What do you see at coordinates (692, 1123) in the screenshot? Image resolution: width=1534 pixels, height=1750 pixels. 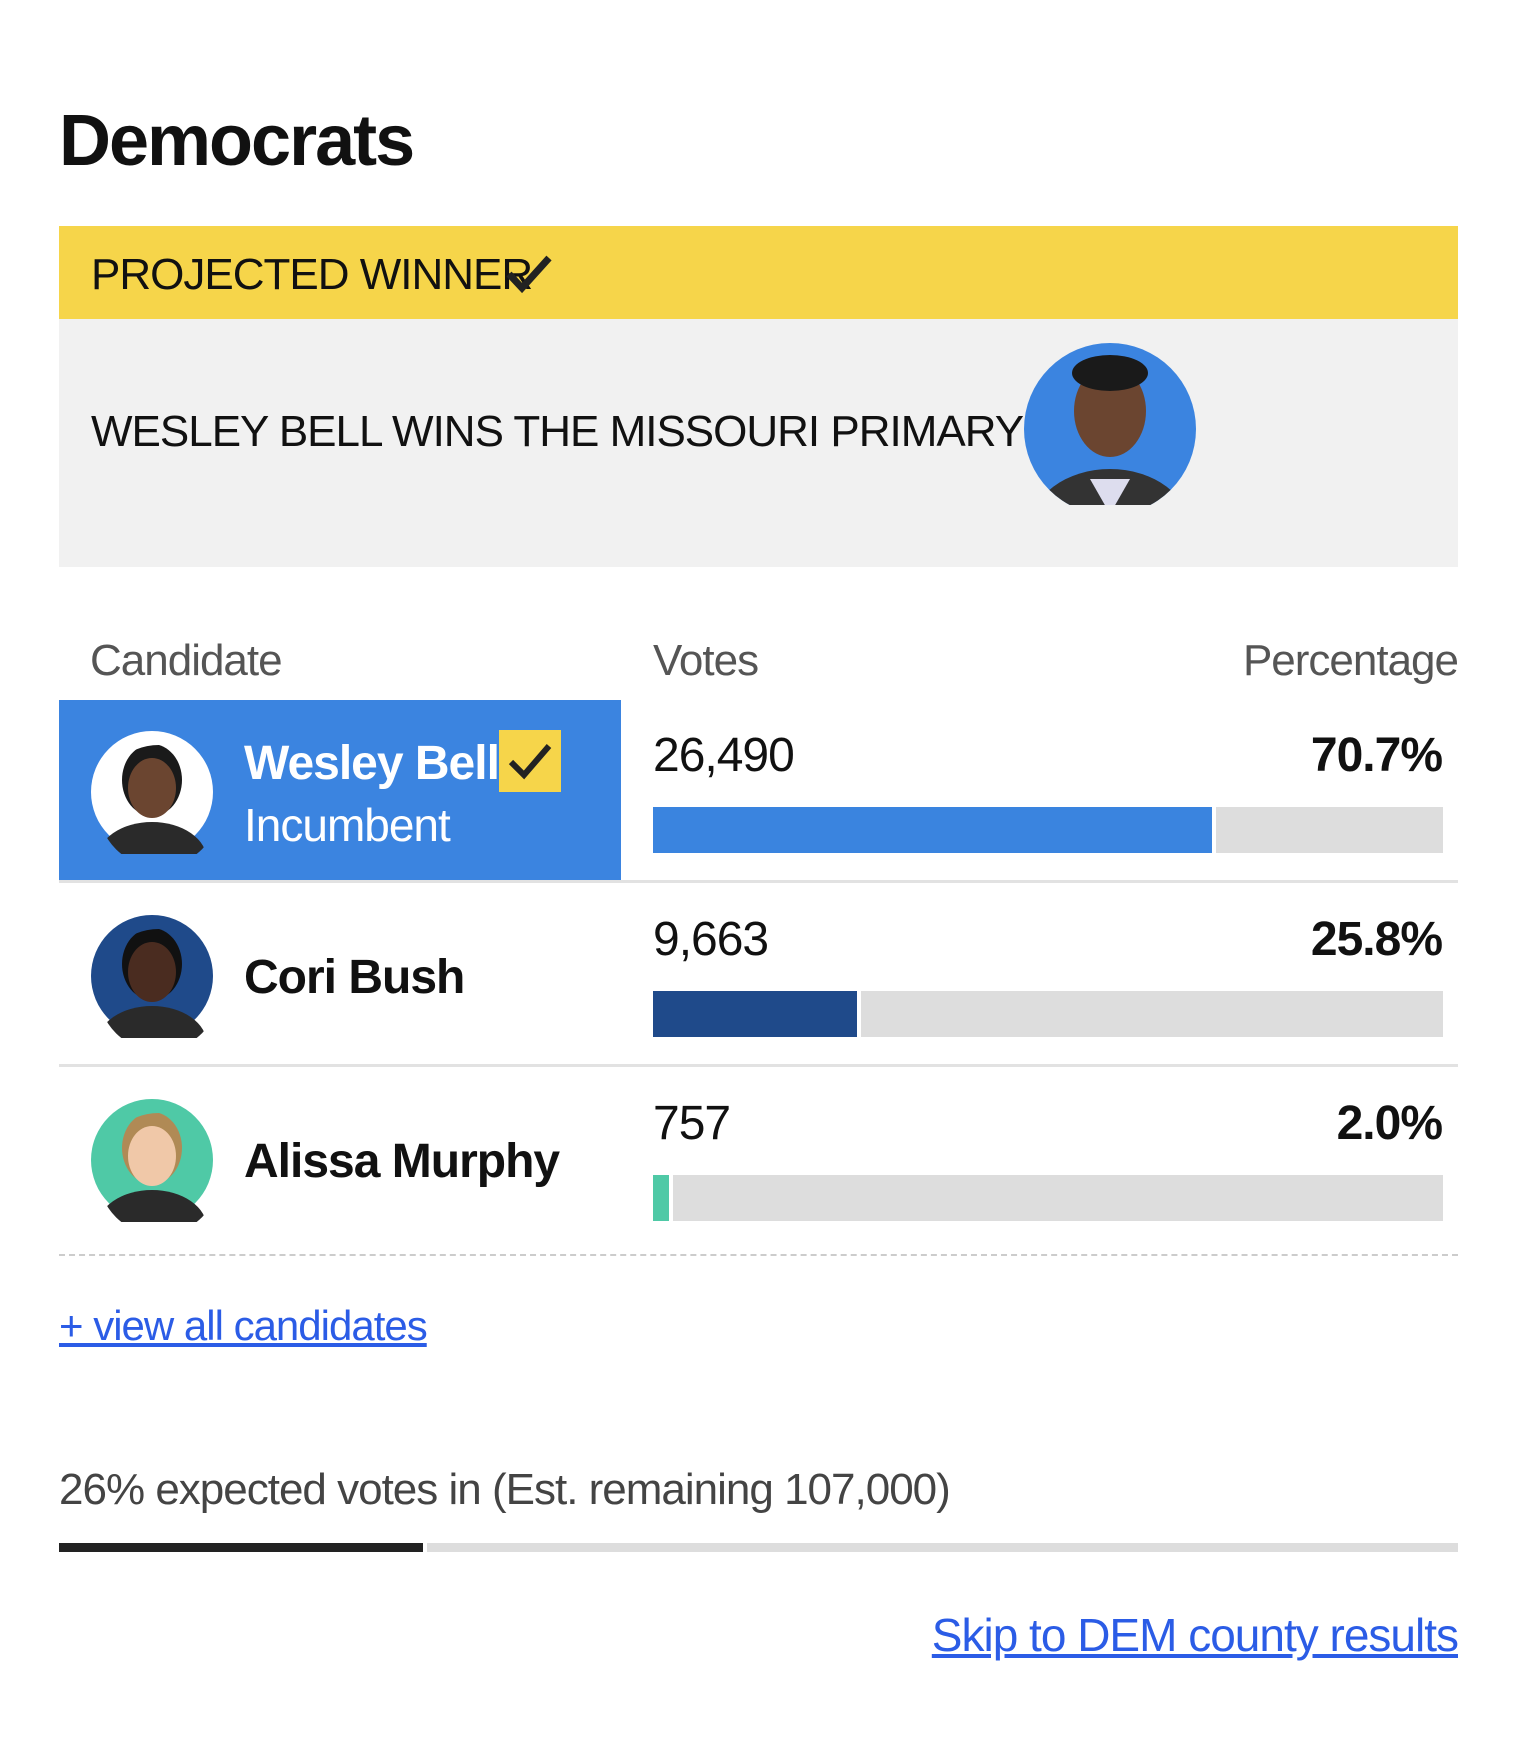 I see `vote-count: 757` at bounding box center [692, 1123].